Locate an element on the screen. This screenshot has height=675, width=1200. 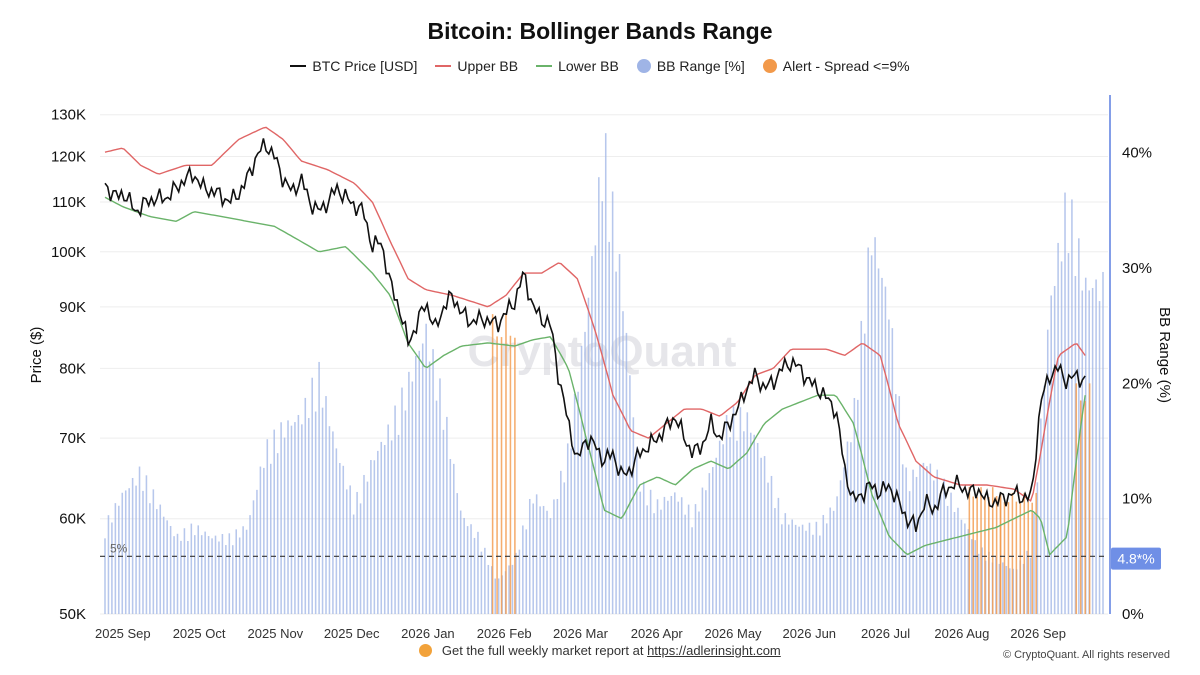
x-tick-label-12: 2026 Sep is located at coordinates (1038, 633).